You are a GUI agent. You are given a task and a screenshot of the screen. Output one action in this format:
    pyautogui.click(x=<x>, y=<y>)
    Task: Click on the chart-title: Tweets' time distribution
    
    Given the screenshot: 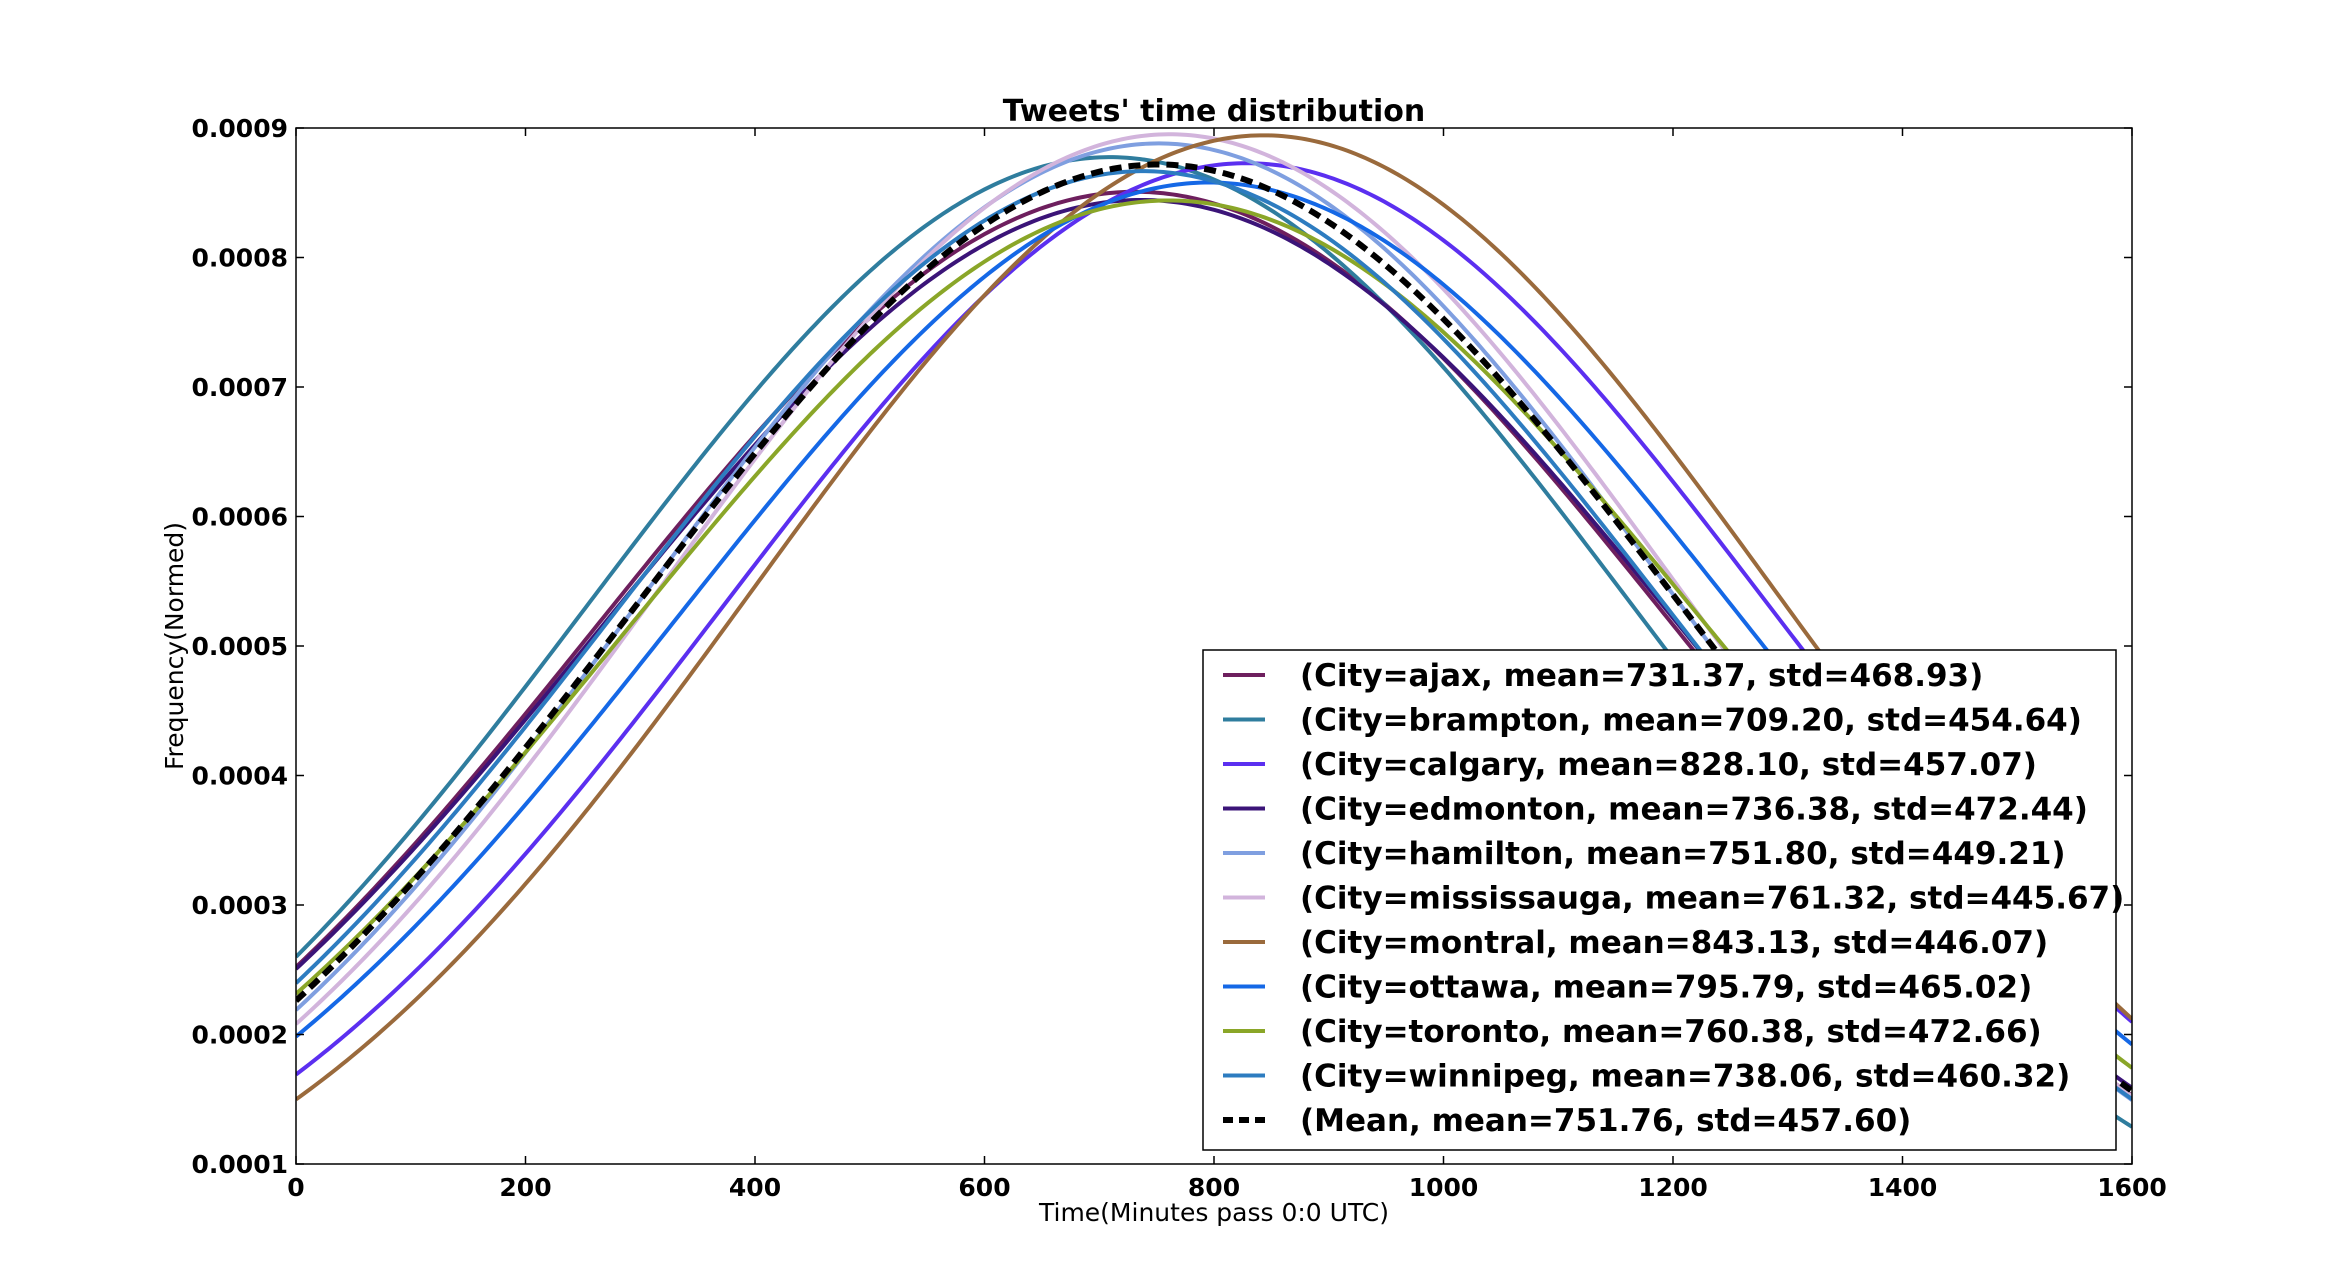 What is the action you would take?
    pyautogui.click(x=1214, y=111)
    